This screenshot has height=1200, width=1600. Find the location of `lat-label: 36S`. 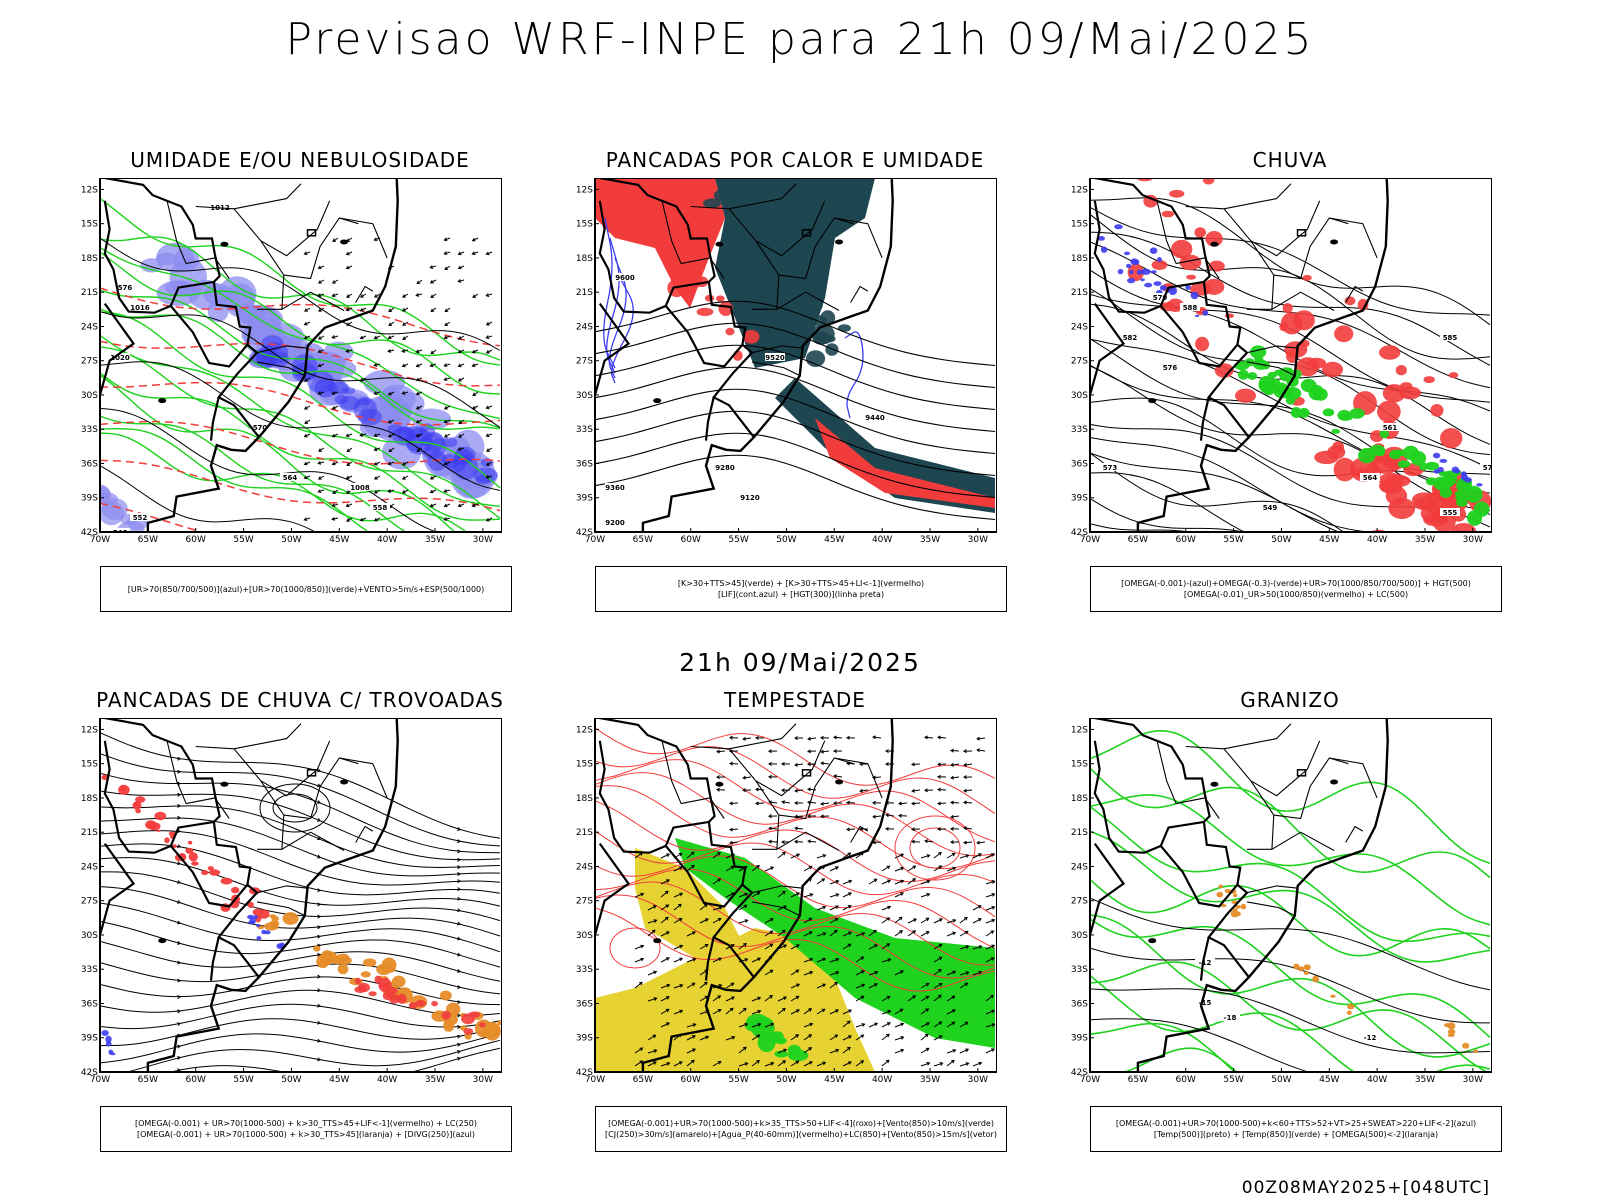

lat-label: 36S is located at coordinates (1079, 464).